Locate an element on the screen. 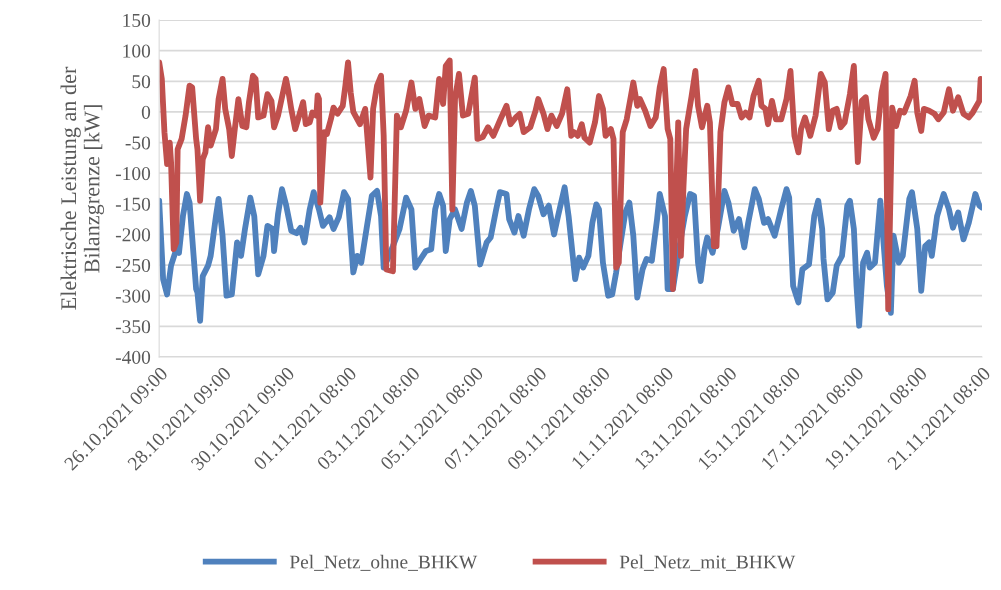 This screenshot has width=1001, height=590. legend-label: Pel_Netz_mit_BHKW is located at coordinates (707, 562).